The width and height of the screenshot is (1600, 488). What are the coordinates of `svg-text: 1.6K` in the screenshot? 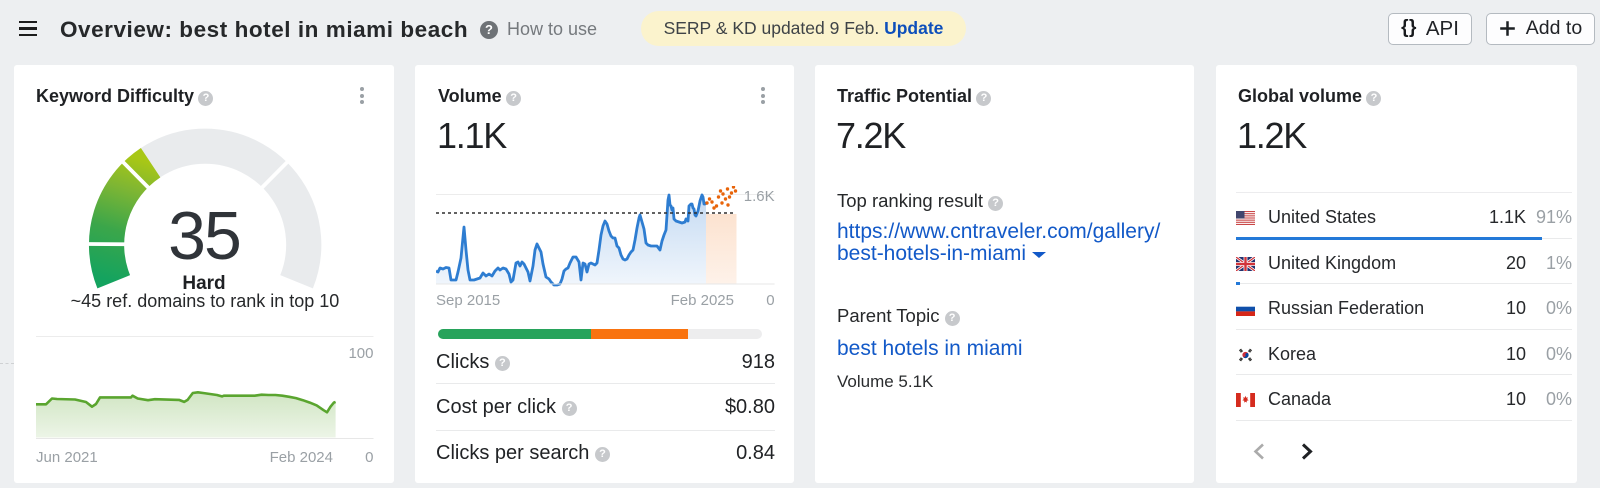 It's located at (759, 196).